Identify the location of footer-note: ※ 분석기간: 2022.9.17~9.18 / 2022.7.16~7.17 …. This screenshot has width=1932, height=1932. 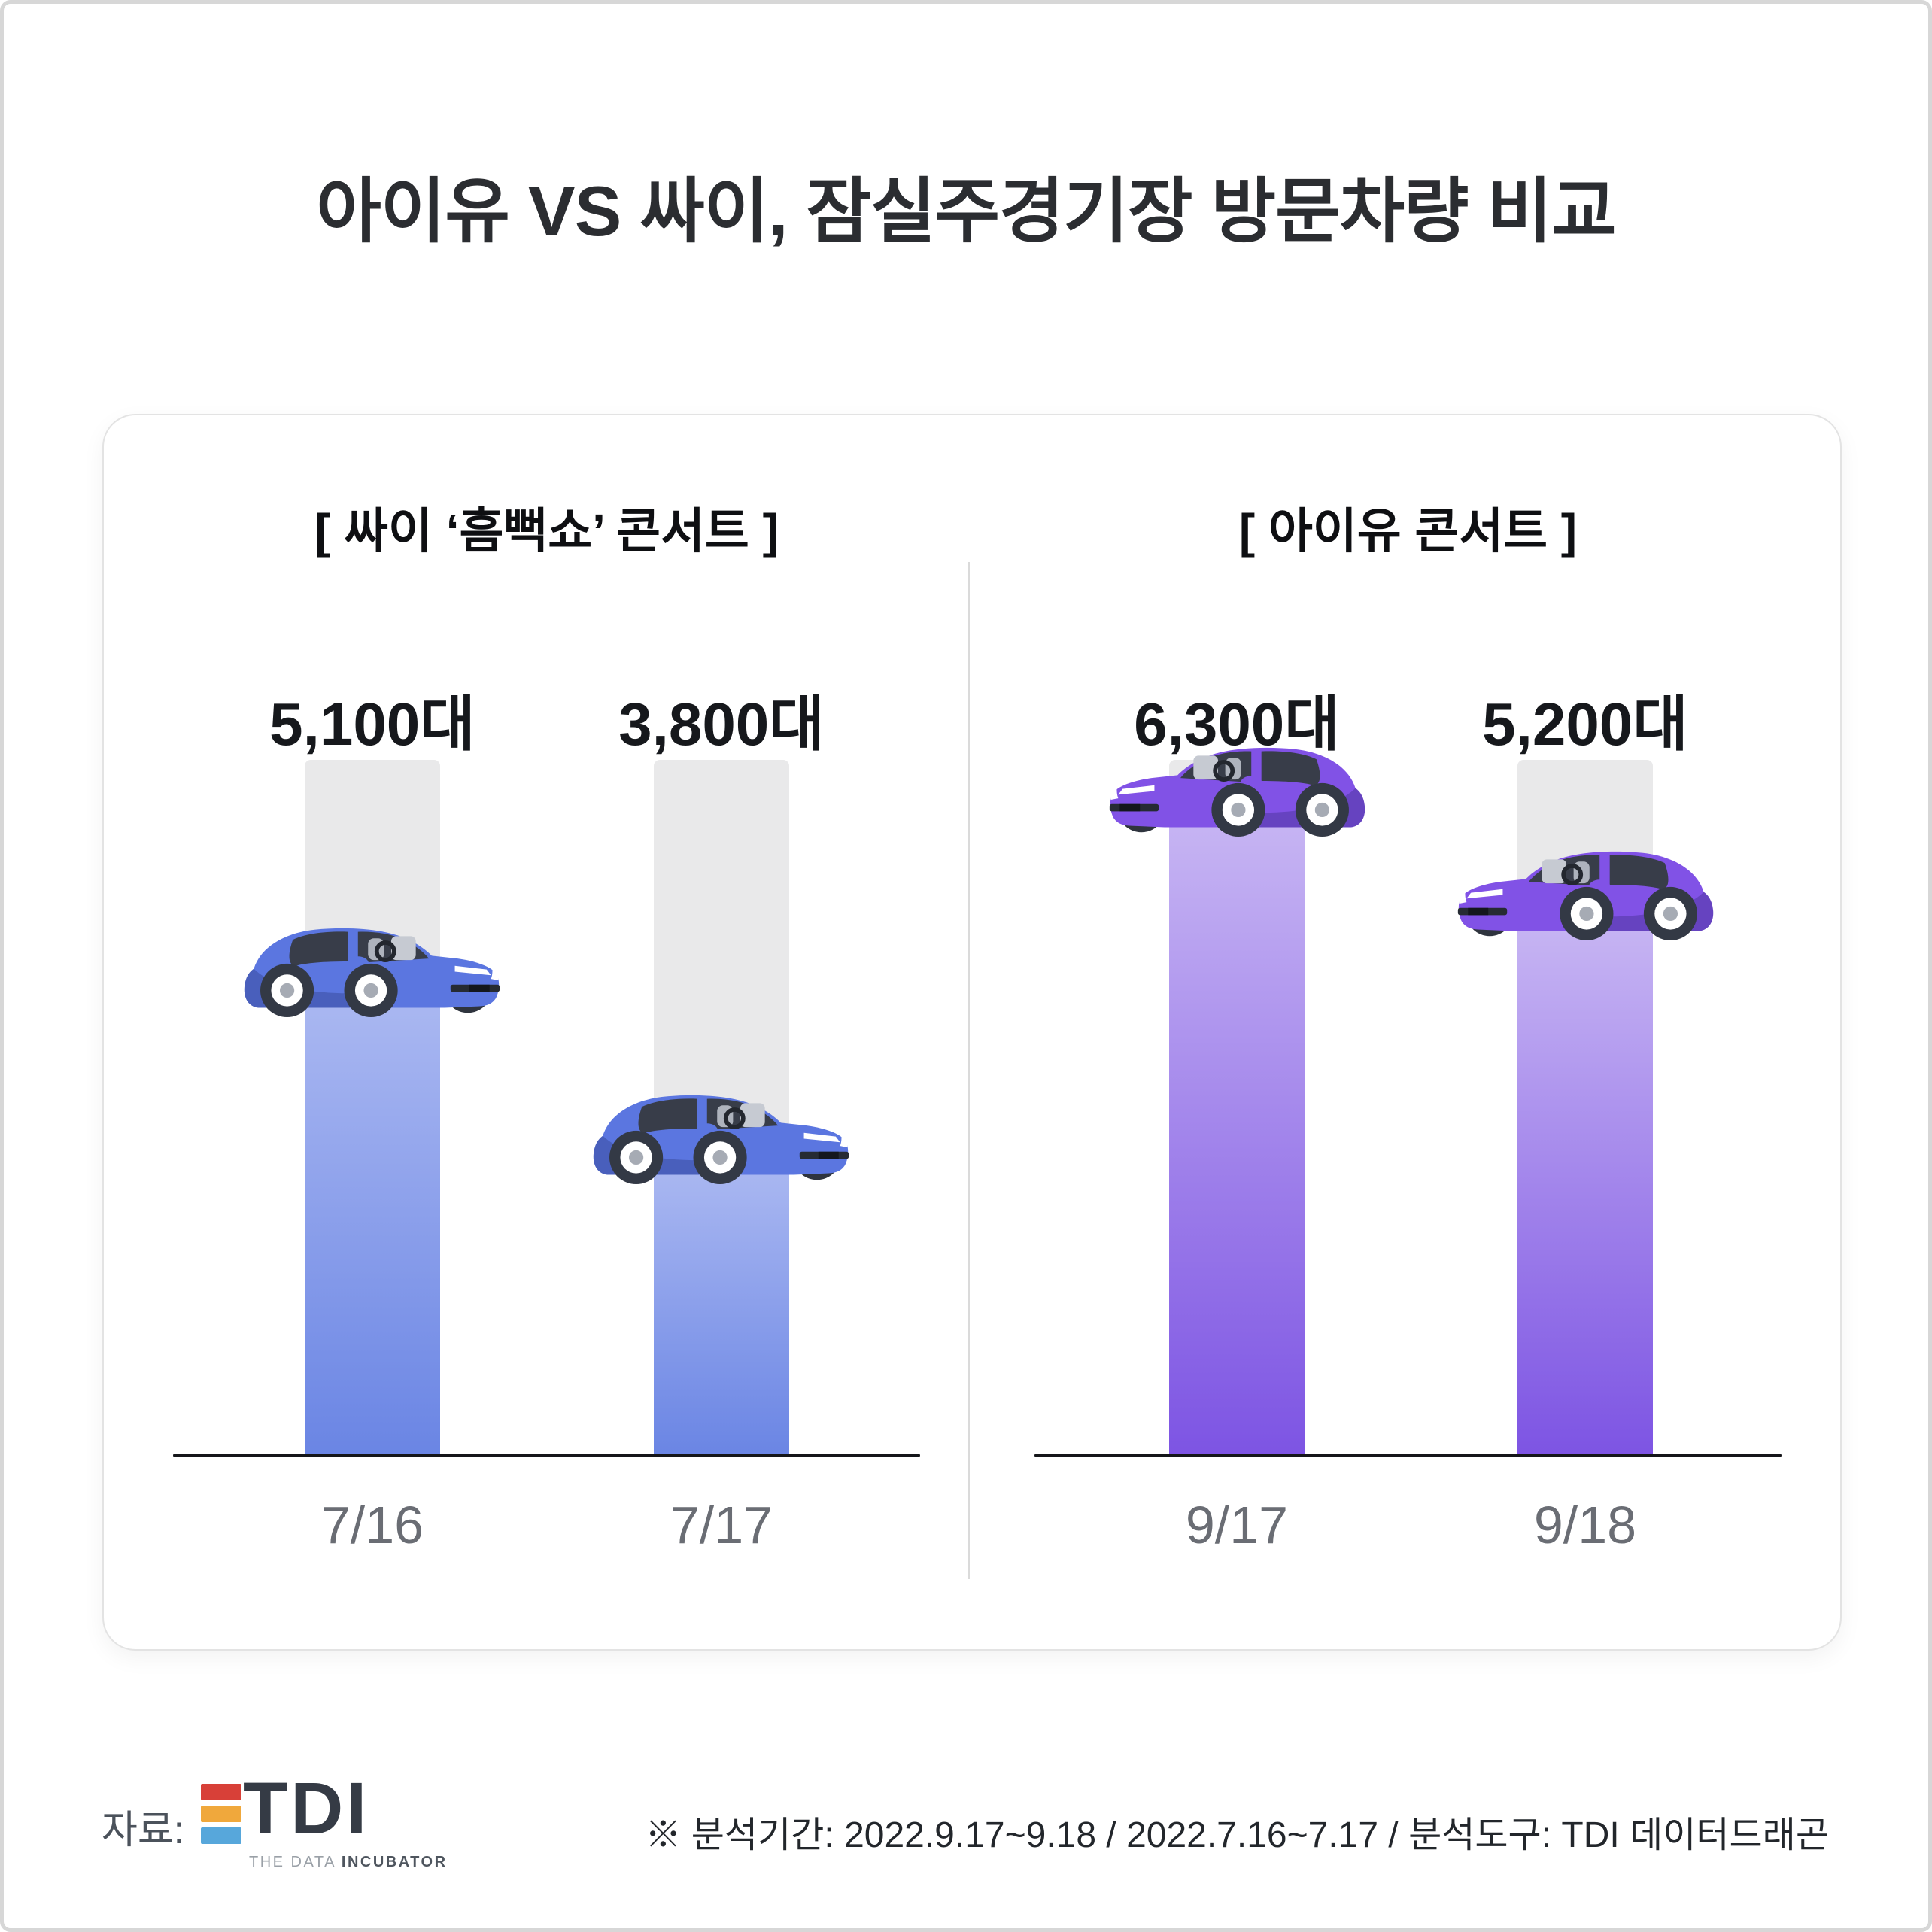
(1237, 1835).